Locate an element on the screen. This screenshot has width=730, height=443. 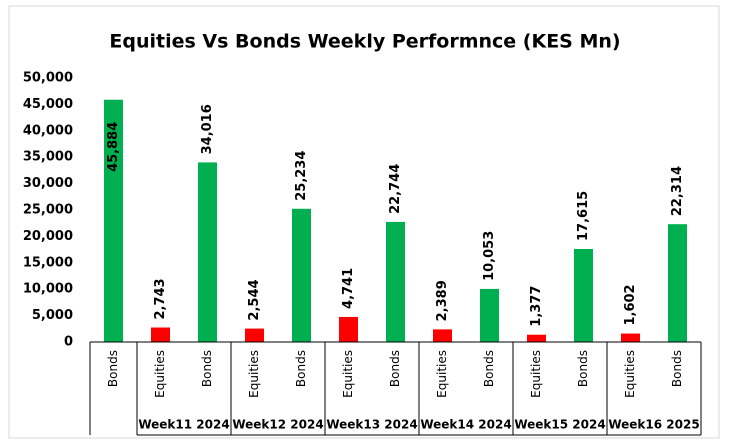
data-label: 2,743 is located at coordinates (160, 298).